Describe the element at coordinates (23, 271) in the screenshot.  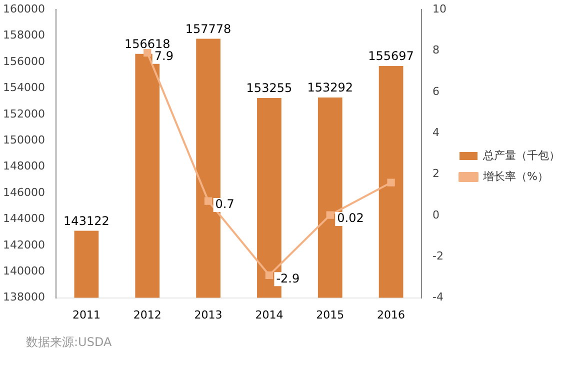
I see `y-tick-label: 140000` at that location.